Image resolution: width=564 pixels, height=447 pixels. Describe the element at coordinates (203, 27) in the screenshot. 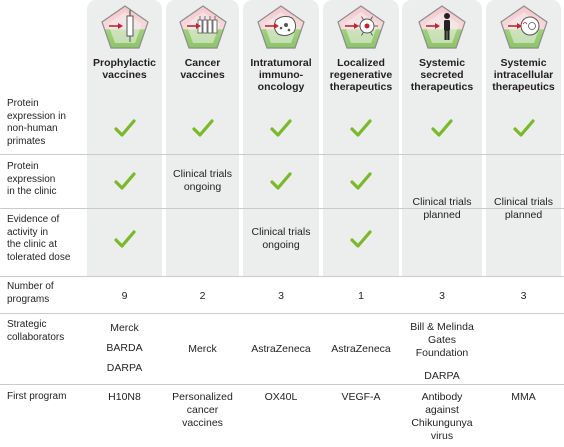

I see `multiple-syringes-icon` at that location.